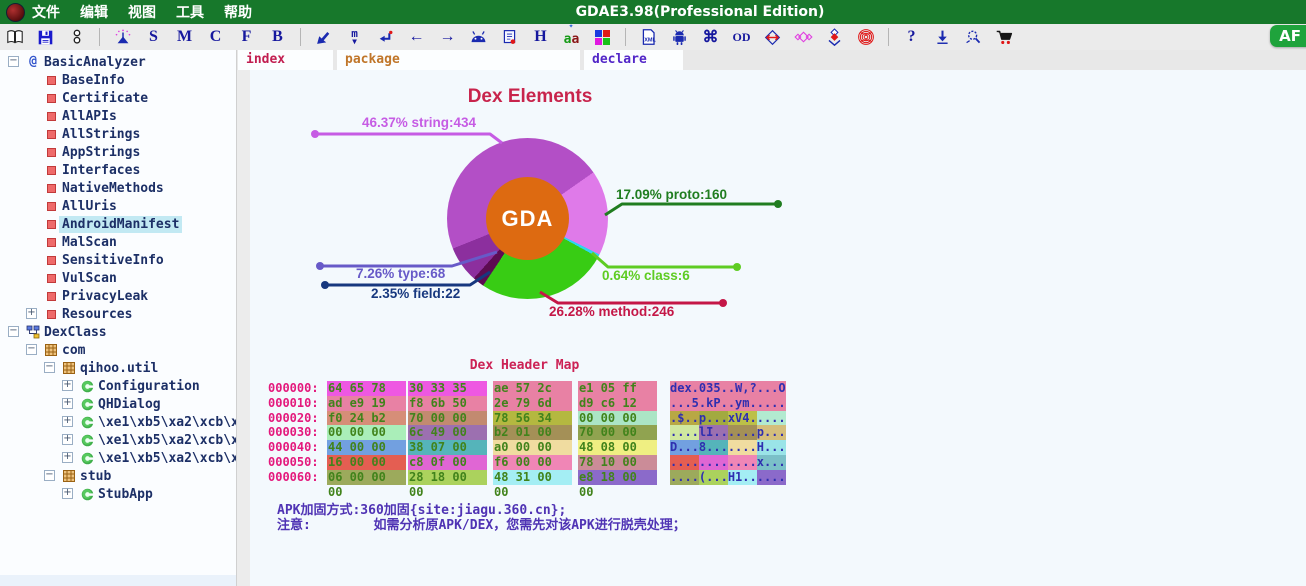 Image resolution: width=1306 pixels, height=586 pixels. I want to click on android-icon, so click(679, 37).